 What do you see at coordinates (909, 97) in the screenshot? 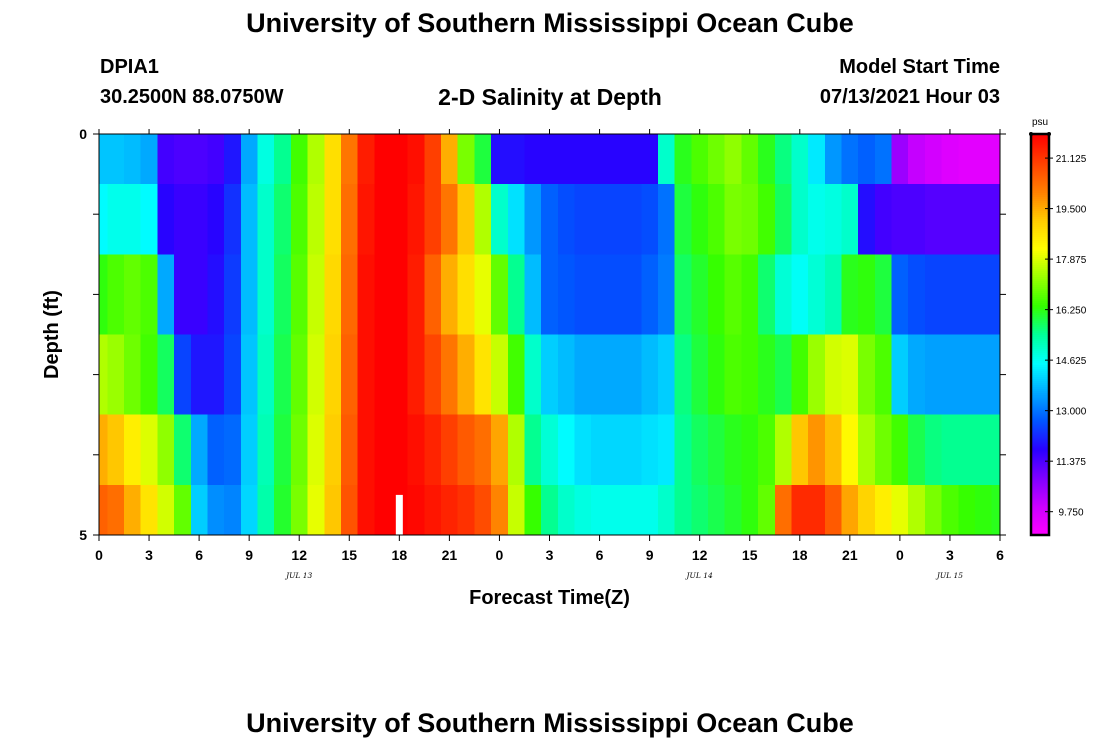
I see `model-start-value: 07/13/2021 Hour 03` at bounding box center [909, 97].